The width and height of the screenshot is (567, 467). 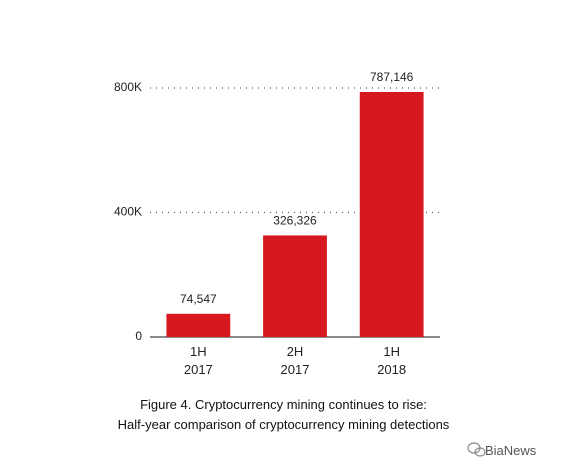 I want to click on watermark: BiaNews, so click(x=511, y=450).